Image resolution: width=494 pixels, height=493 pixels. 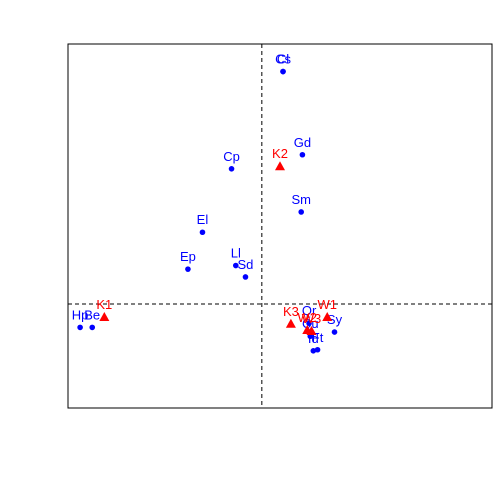 What do you see at coordinates (104, 304) in the screenshot?
I see `point-label-k1: K1` at bounding box center [104, 304].